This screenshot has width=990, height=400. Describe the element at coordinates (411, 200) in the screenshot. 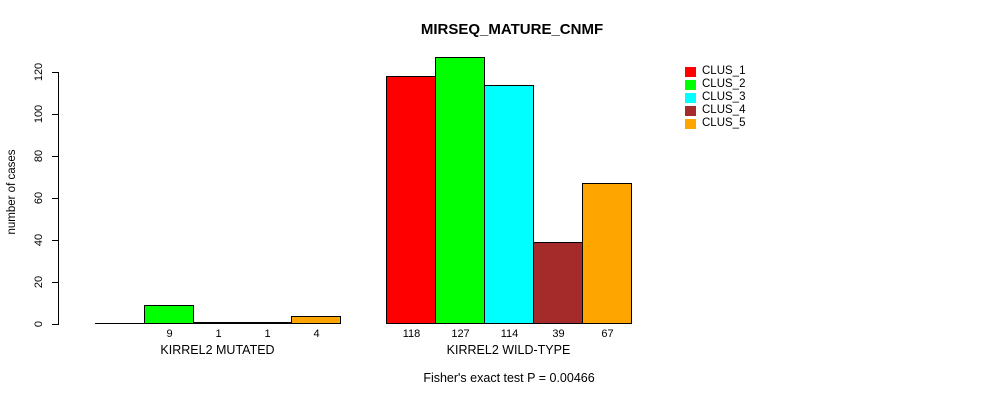

I see `bar-clus-1-kirrel2-wild-type` at that location.